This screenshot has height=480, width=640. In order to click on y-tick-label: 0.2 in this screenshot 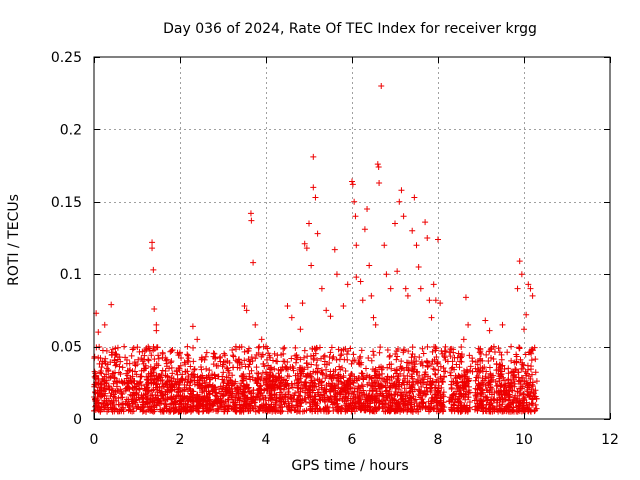, I will do `click(71, 130)`.